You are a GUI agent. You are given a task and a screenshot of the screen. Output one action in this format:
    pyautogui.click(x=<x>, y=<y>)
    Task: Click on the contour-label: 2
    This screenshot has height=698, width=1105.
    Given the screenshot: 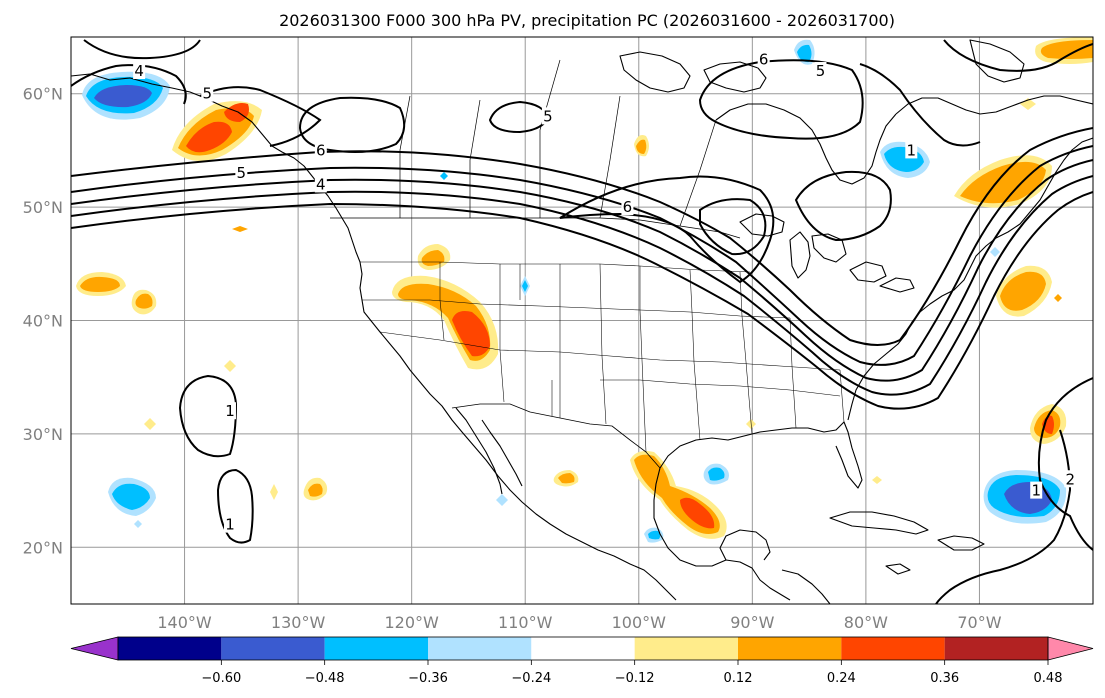 What is the action you would take?
    pyautogui.click(x=1071, y=479)
    